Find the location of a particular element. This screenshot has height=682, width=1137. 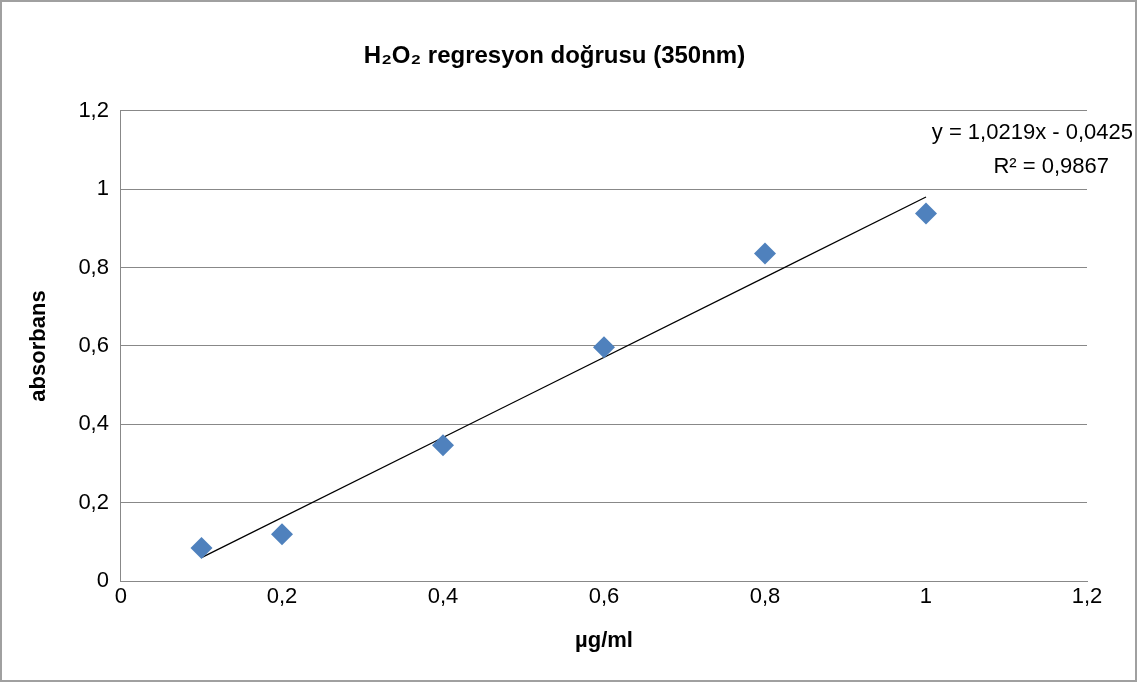

y-tick-label: 0,4 is located at coordinates (93, 423).